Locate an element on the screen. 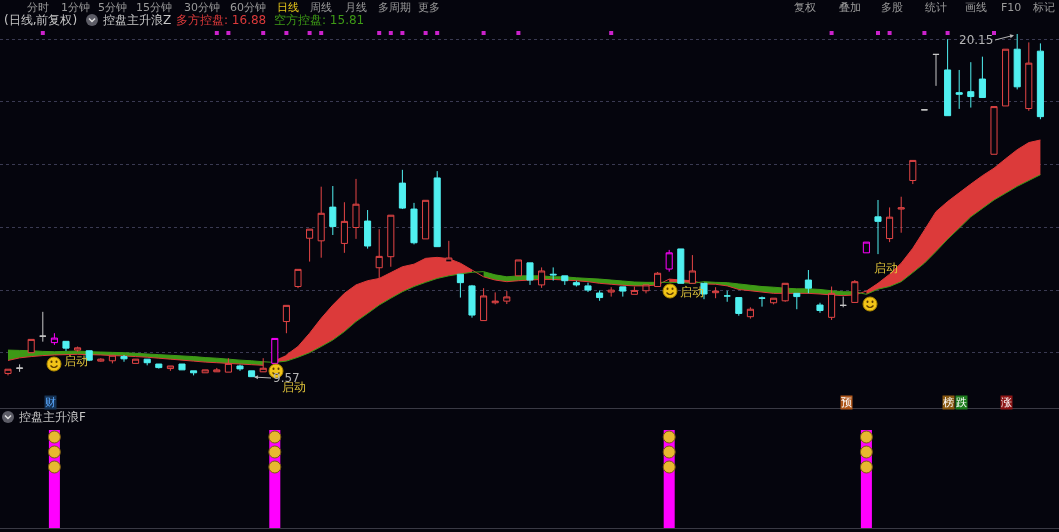 This screenshot has width=1059, height=532. text: 画线 is located at coordinates (976, 7).